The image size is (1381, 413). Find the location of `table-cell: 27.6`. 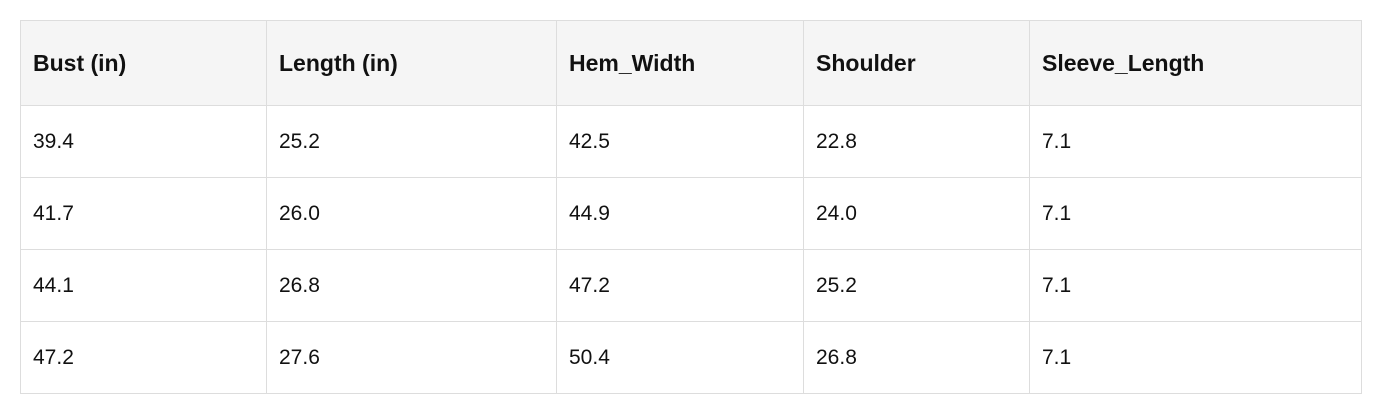

table-cell: 27.6 is located at coordinates (411, 357).